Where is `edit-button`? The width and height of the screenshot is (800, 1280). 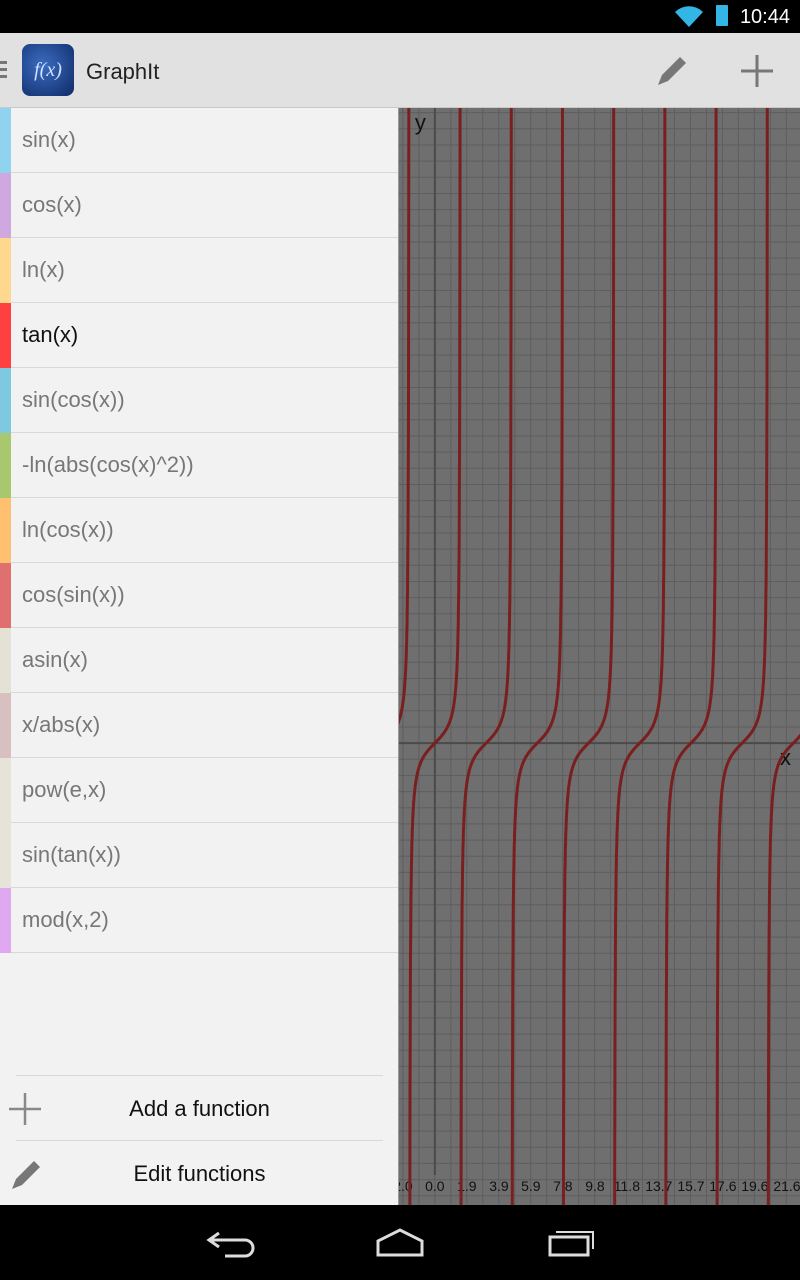 edit-button is located at coordinates (672, 71).